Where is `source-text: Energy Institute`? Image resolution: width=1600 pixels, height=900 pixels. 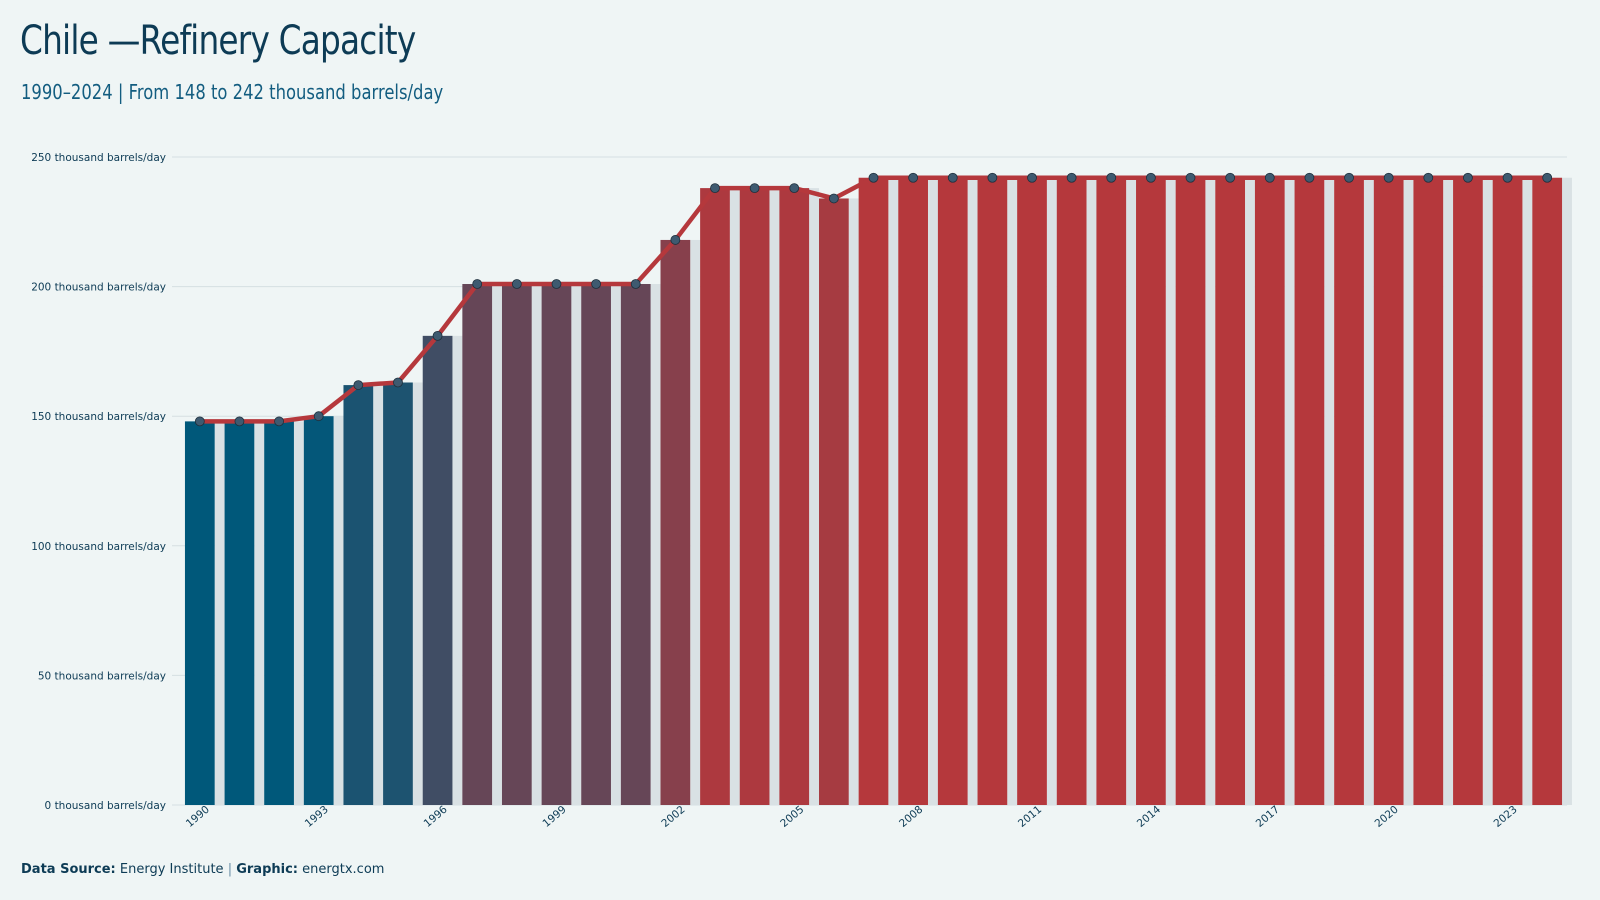
source-text: Energy Institute is located at coordinates (171, 869).